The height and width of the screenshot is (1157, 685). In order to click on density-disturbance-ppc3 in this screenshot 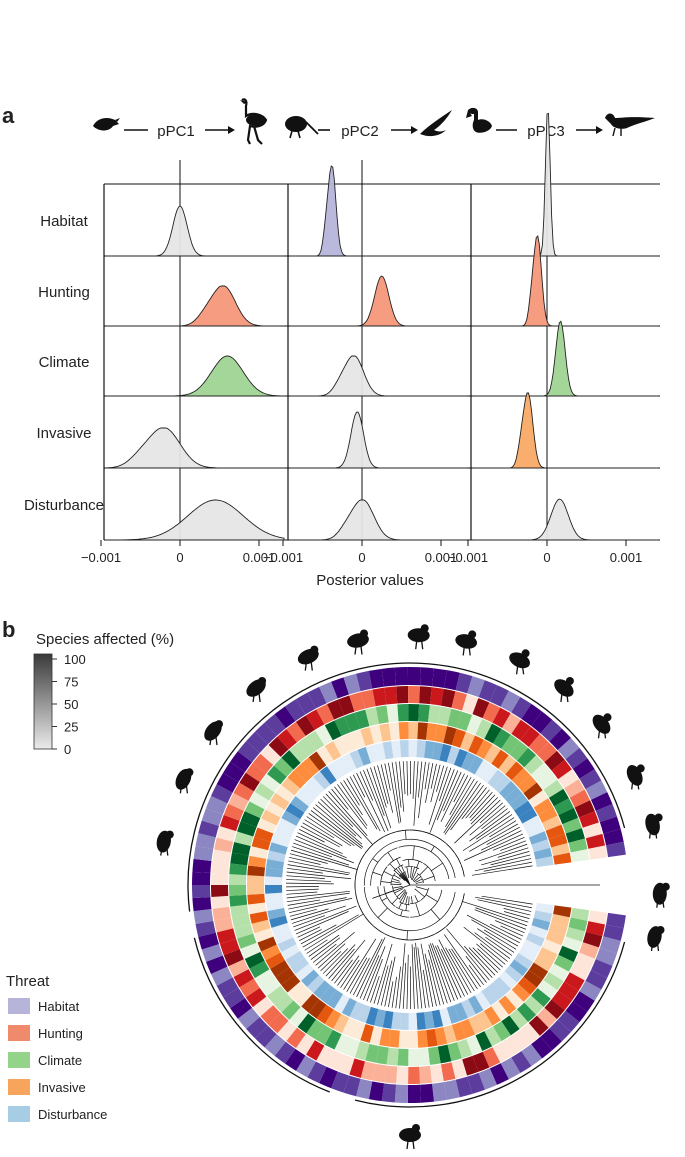, I will do `click(565, 519)`.